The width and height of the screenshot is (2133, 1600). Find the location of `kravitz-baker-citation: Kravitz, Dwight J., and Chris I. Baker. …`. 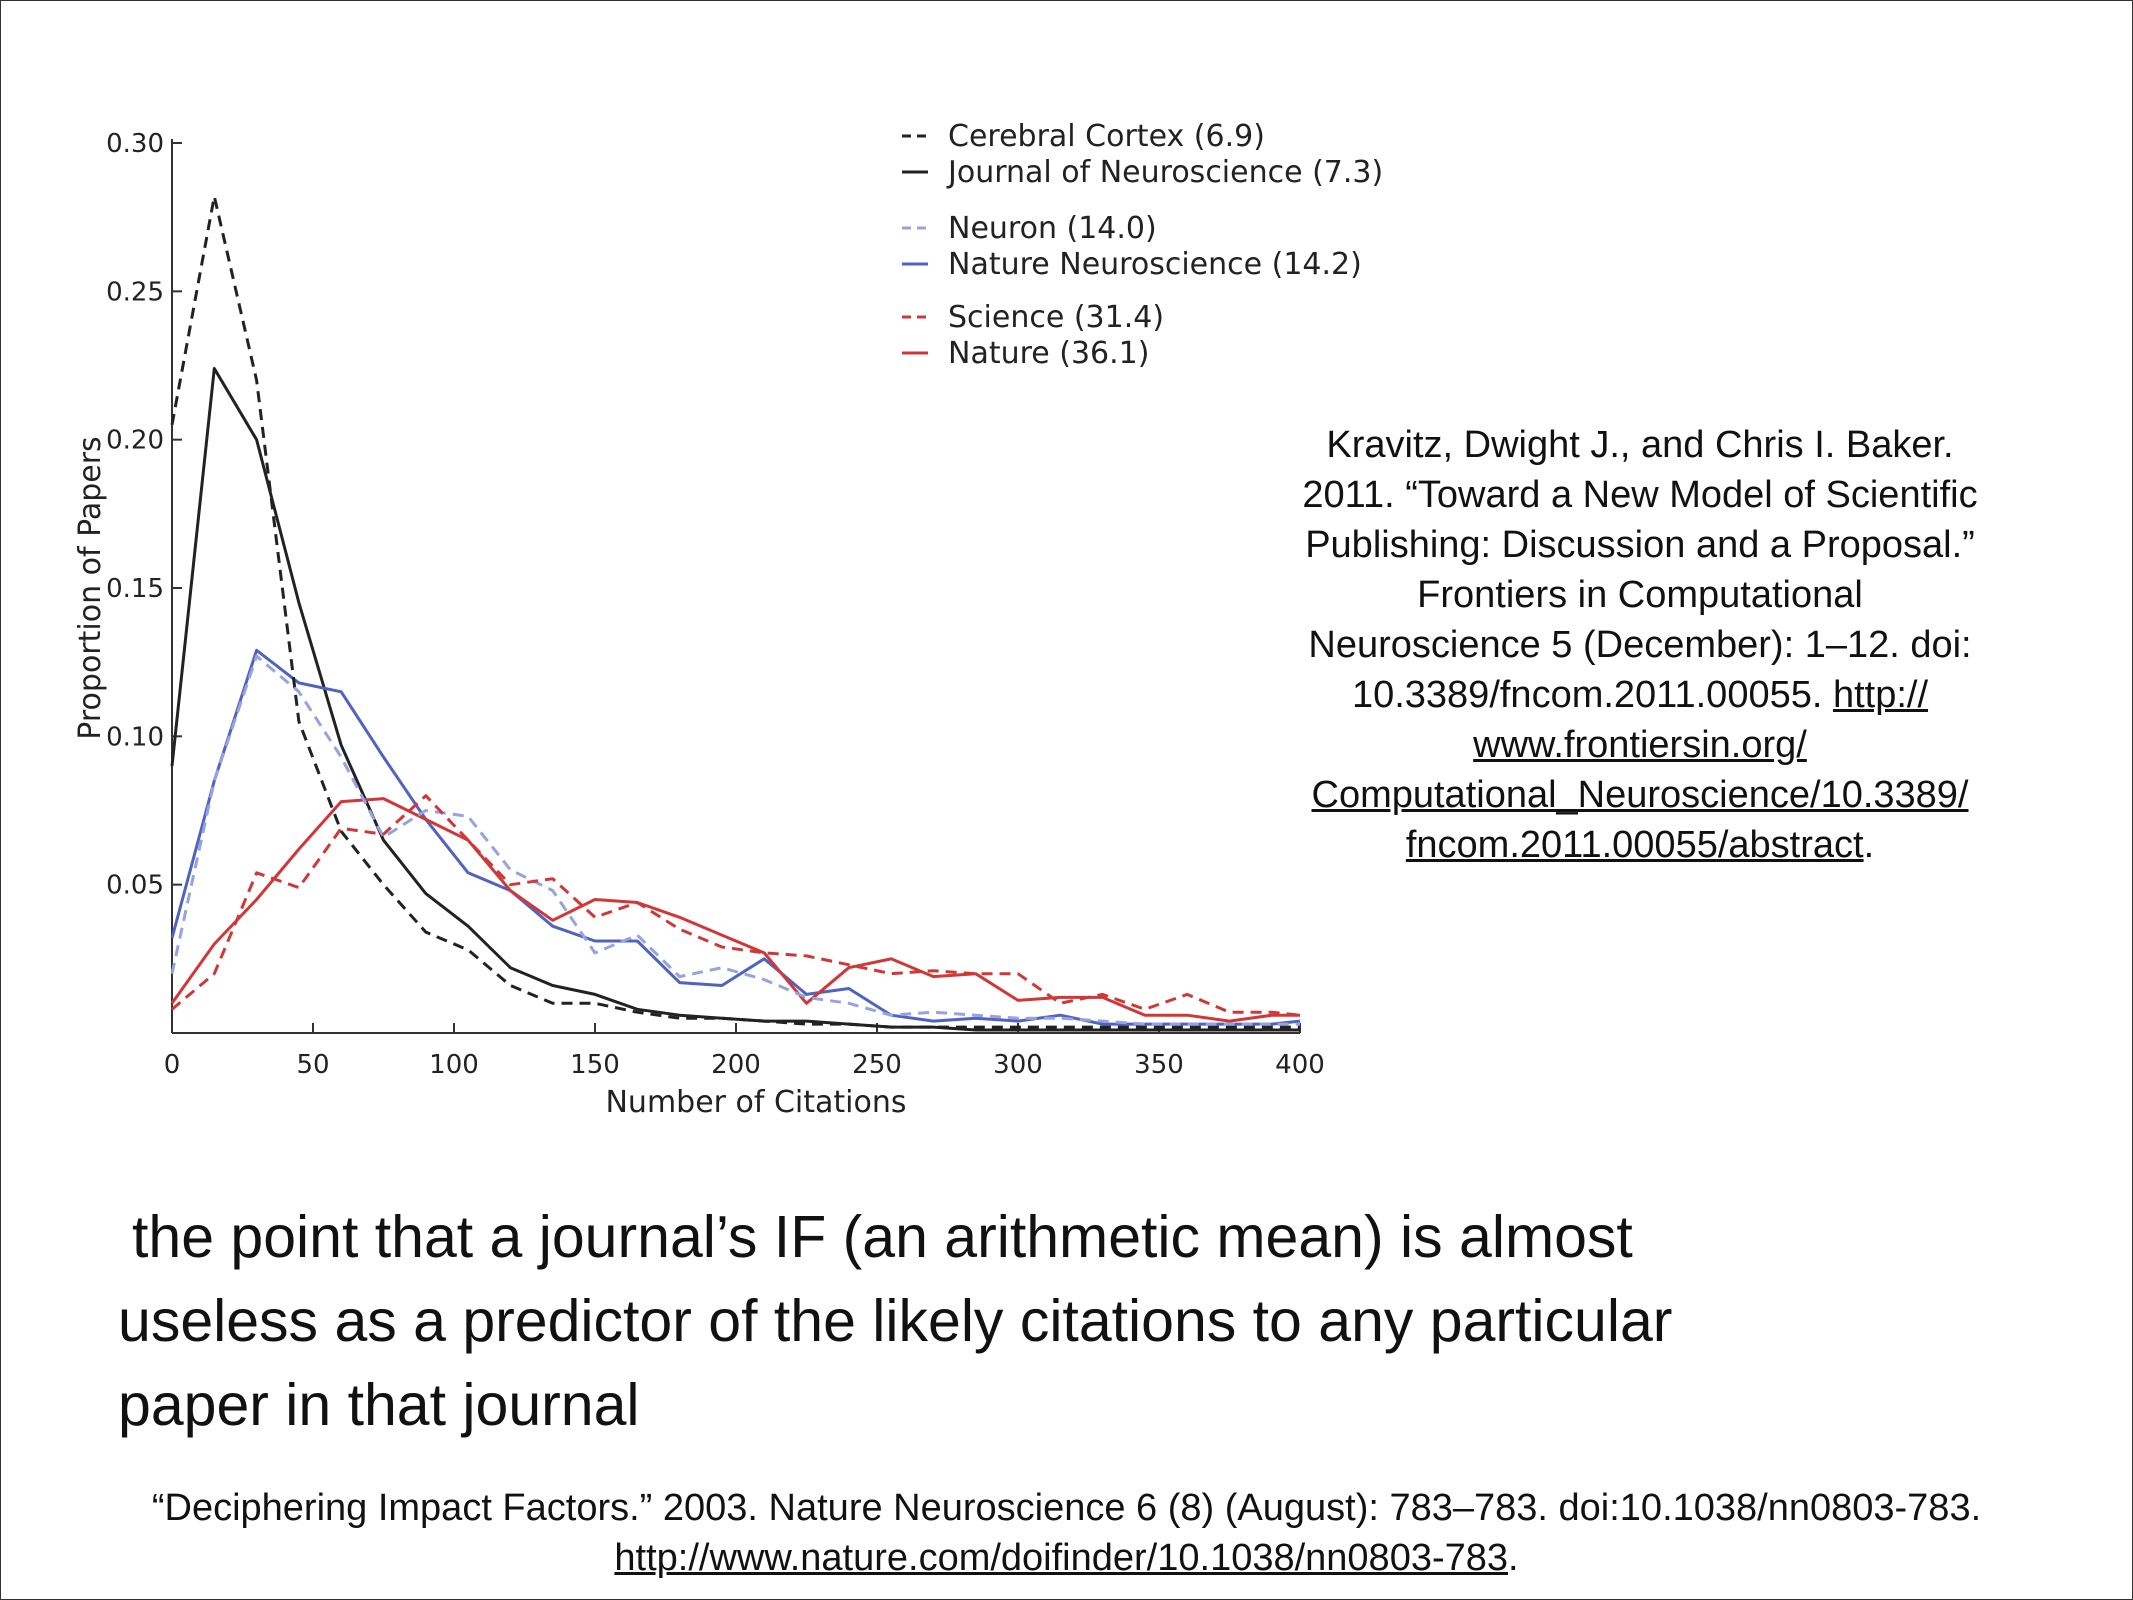

kravitz-baker-citation: Kravitz, Dwight J., and Chris I. Baker. … is located at coordinates (1640, 645).